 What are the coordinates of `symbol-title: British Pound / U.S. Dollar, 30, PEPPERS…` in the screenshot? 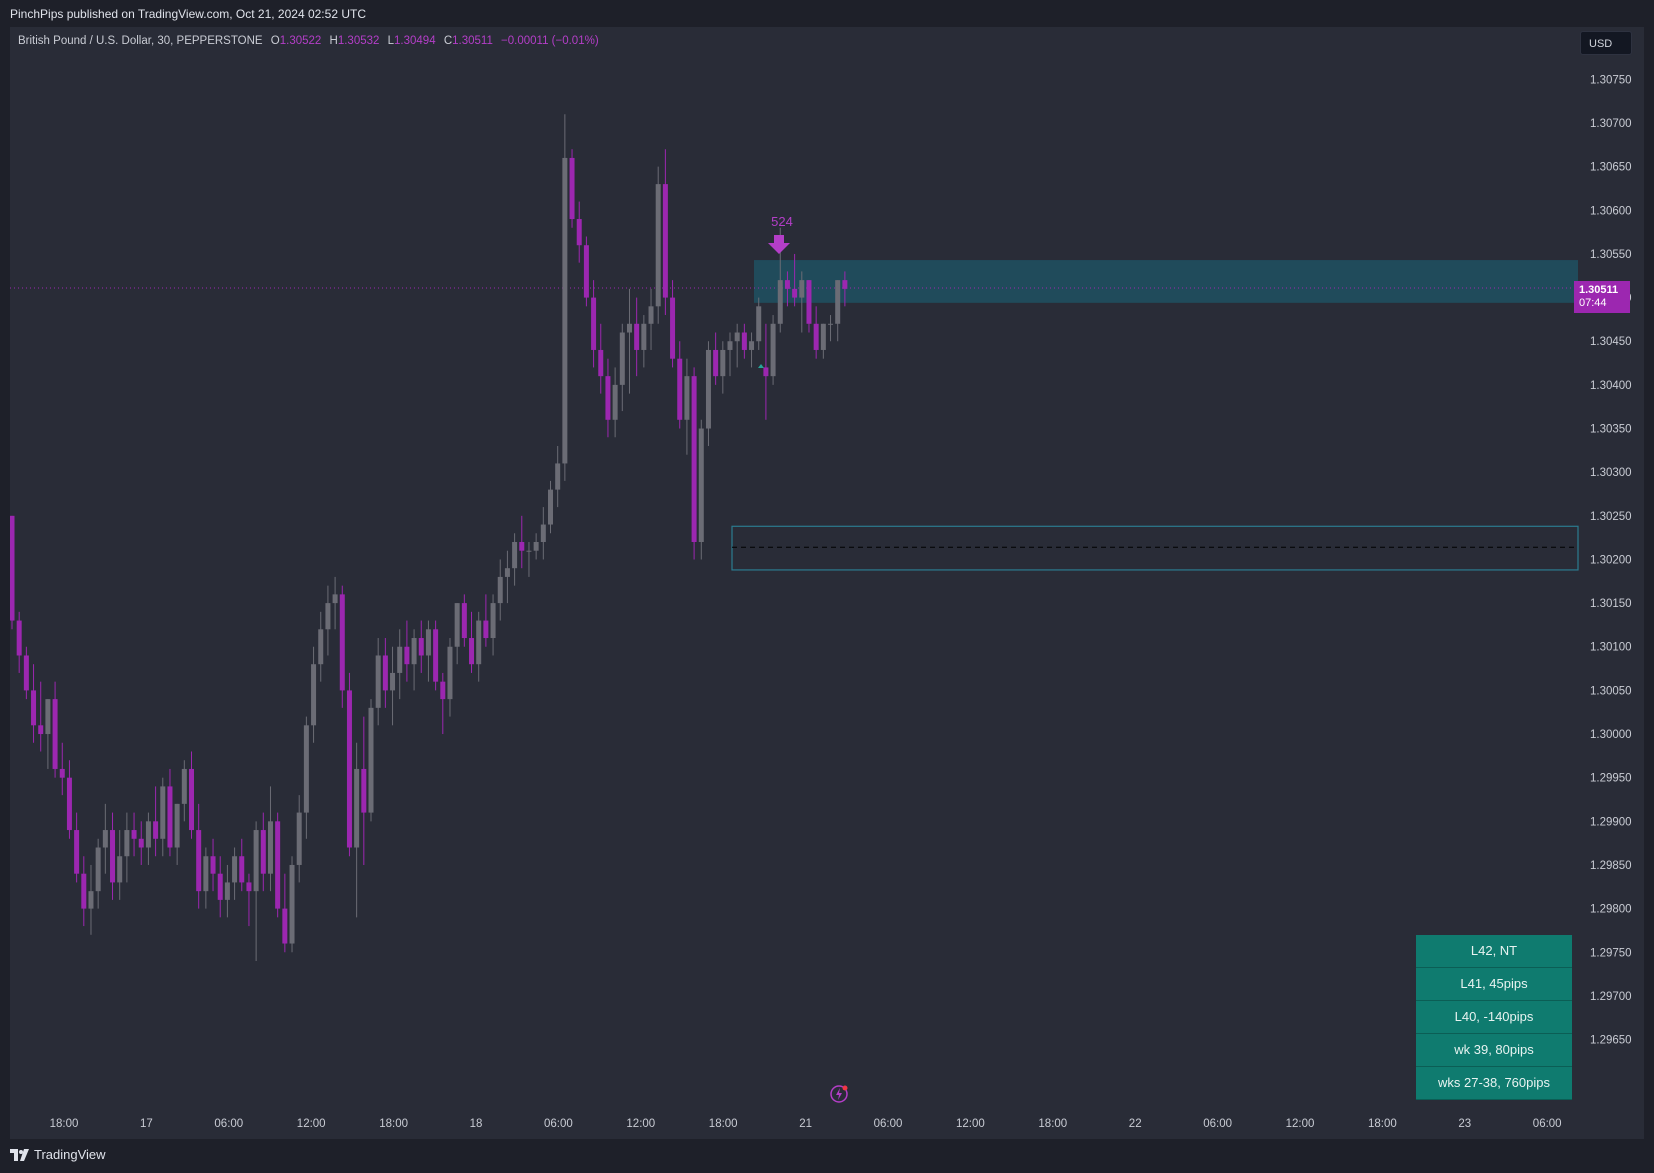 It's located at (140, 41).